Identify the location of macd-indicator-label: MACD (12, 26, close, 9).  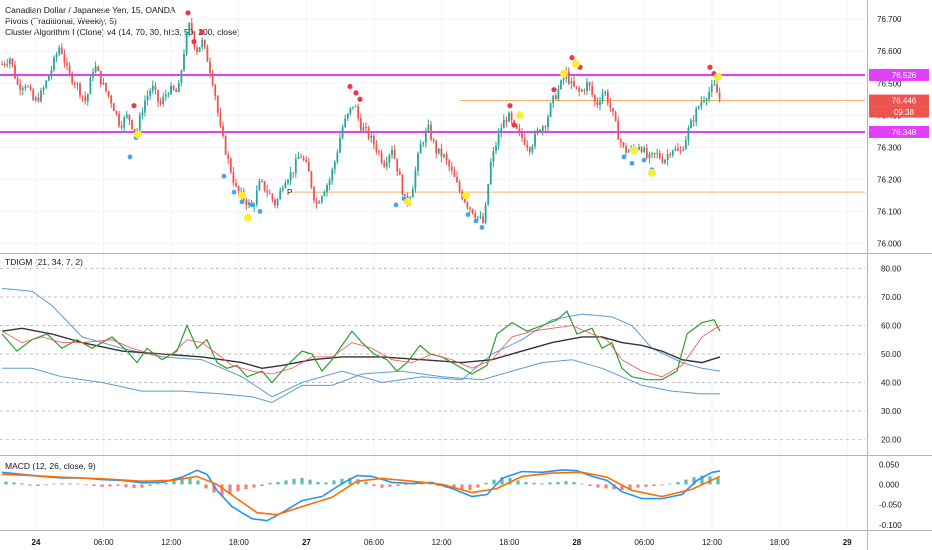
(50, 466).